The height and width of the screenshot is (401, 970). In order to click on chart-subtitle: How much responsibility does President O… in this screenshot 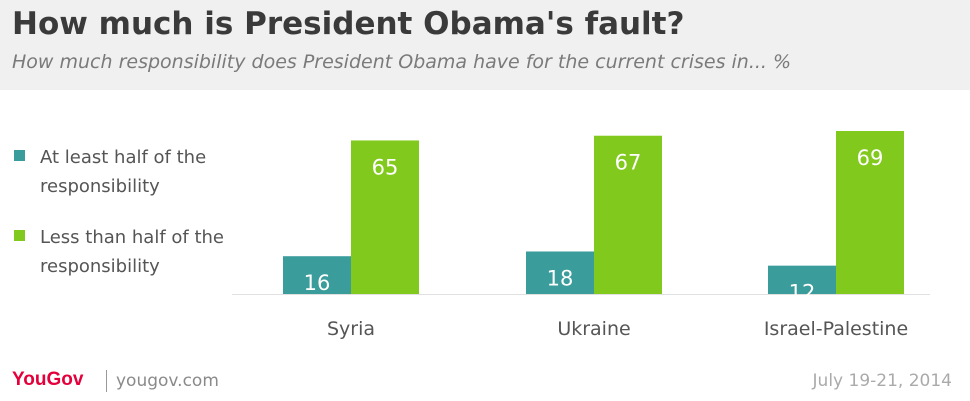, I will do `click(402, 62)`.